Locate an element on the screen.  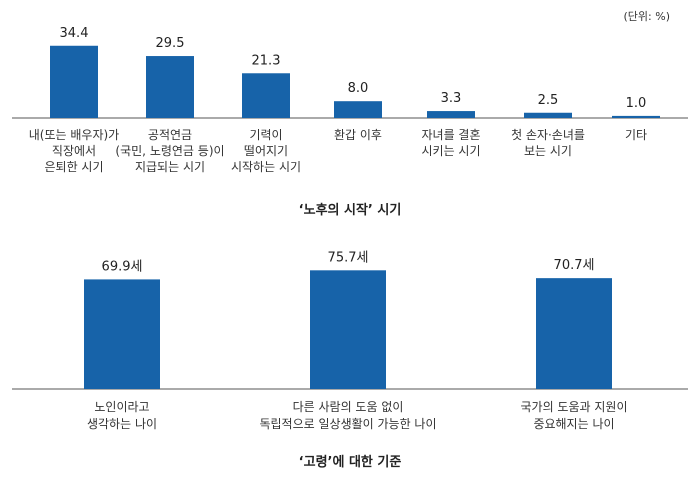
category-label: 국가의 도움과 지원이 is located at coordinates (574, 407).